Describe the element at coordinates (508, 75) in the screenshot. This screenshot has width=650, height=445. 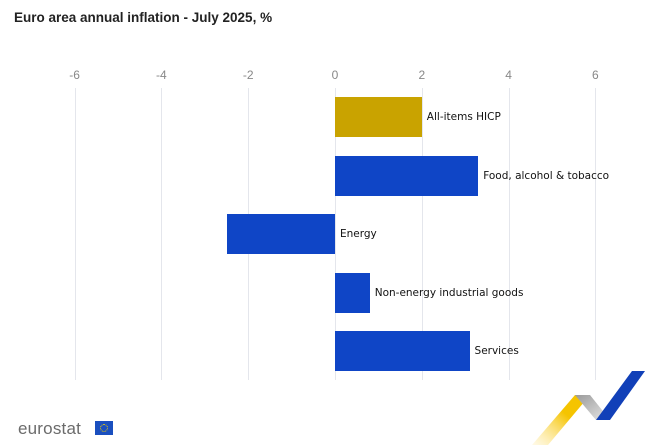
I see `x-axis-tick: 4` at that location.